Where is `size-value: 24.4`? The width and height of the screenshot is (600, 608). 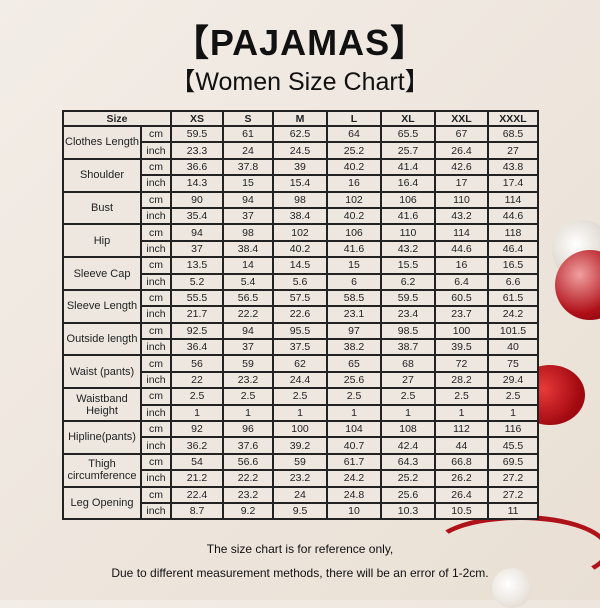
size-value: 24.4 is located at coordinates (300, 380).